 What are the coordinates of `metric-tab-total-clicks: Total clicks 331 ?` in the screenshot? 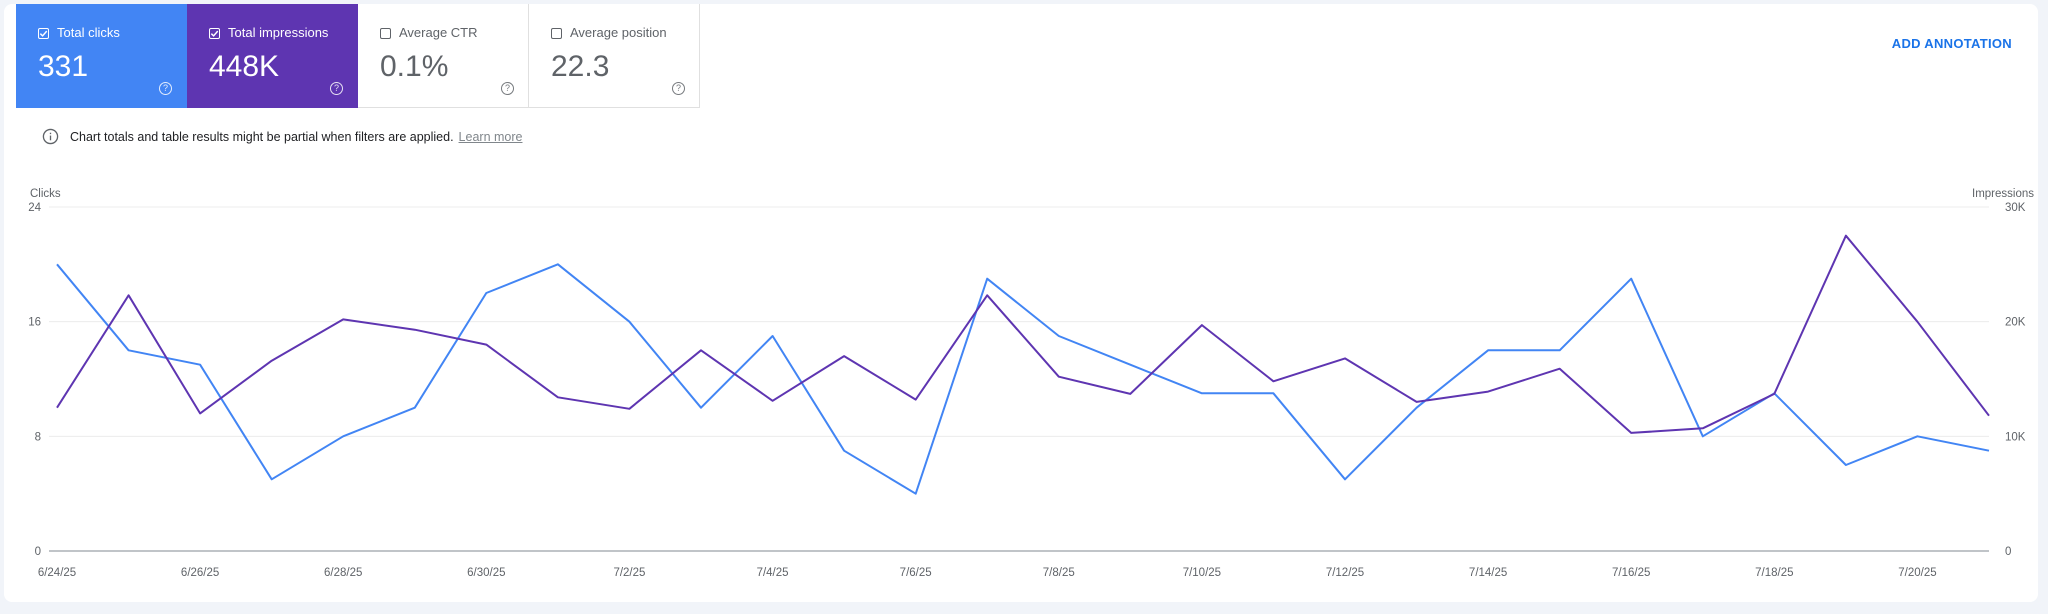 It's located at (101, 56).